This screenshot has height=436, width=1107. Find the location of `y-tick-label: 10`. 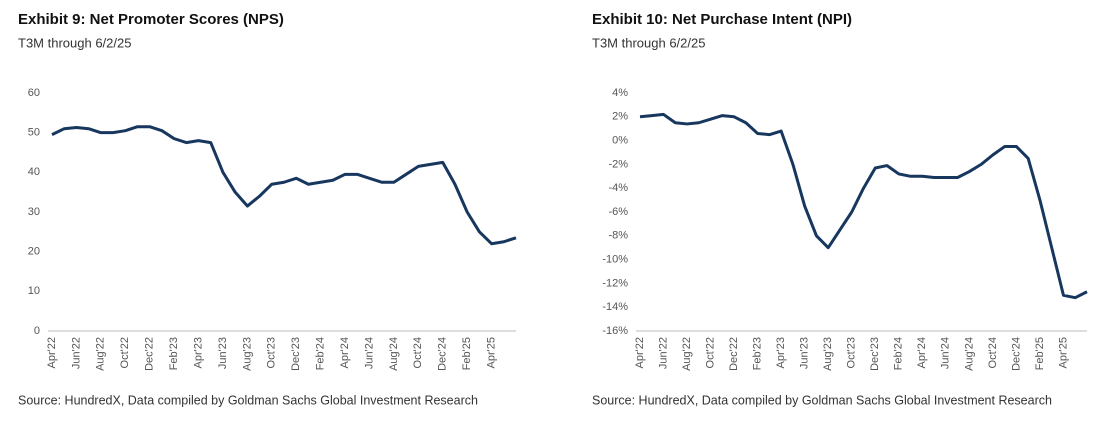

y-tick-label: 10 is located at coordinates (34, 291).